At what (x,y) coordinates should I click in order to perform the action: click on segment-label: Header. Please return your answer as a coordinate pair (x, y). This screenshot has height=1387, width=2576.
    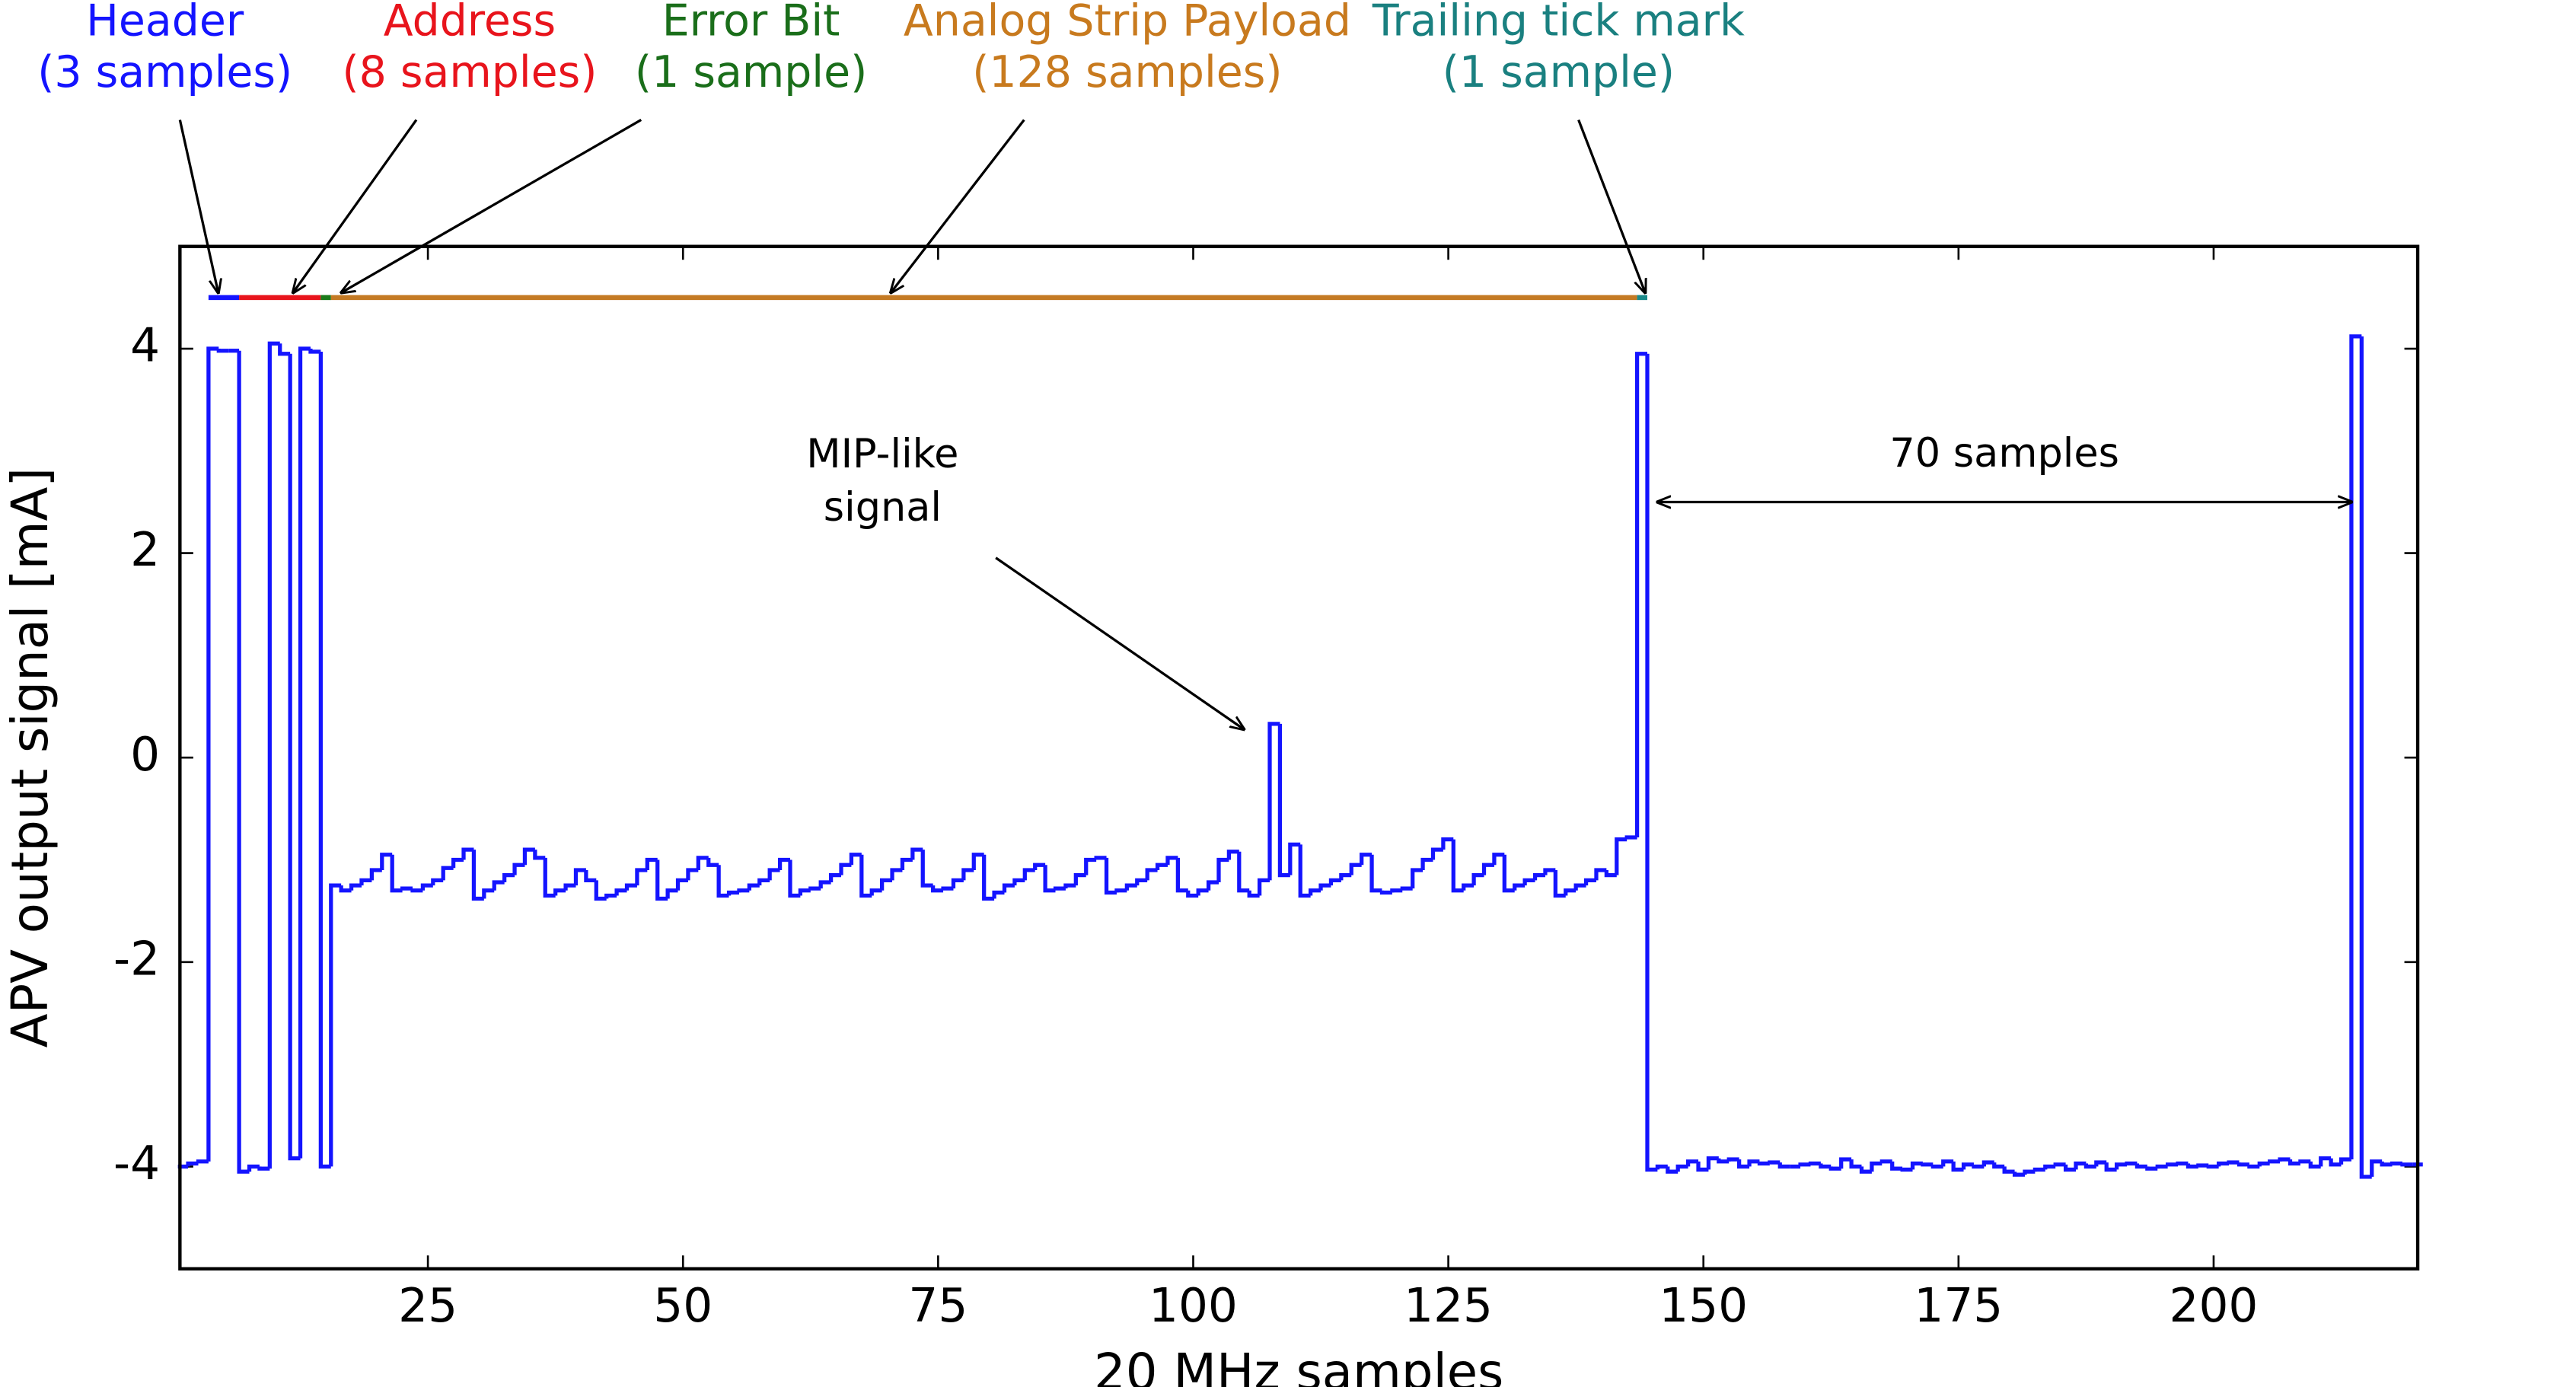
    Looking at the image, I should click on (165, 23).